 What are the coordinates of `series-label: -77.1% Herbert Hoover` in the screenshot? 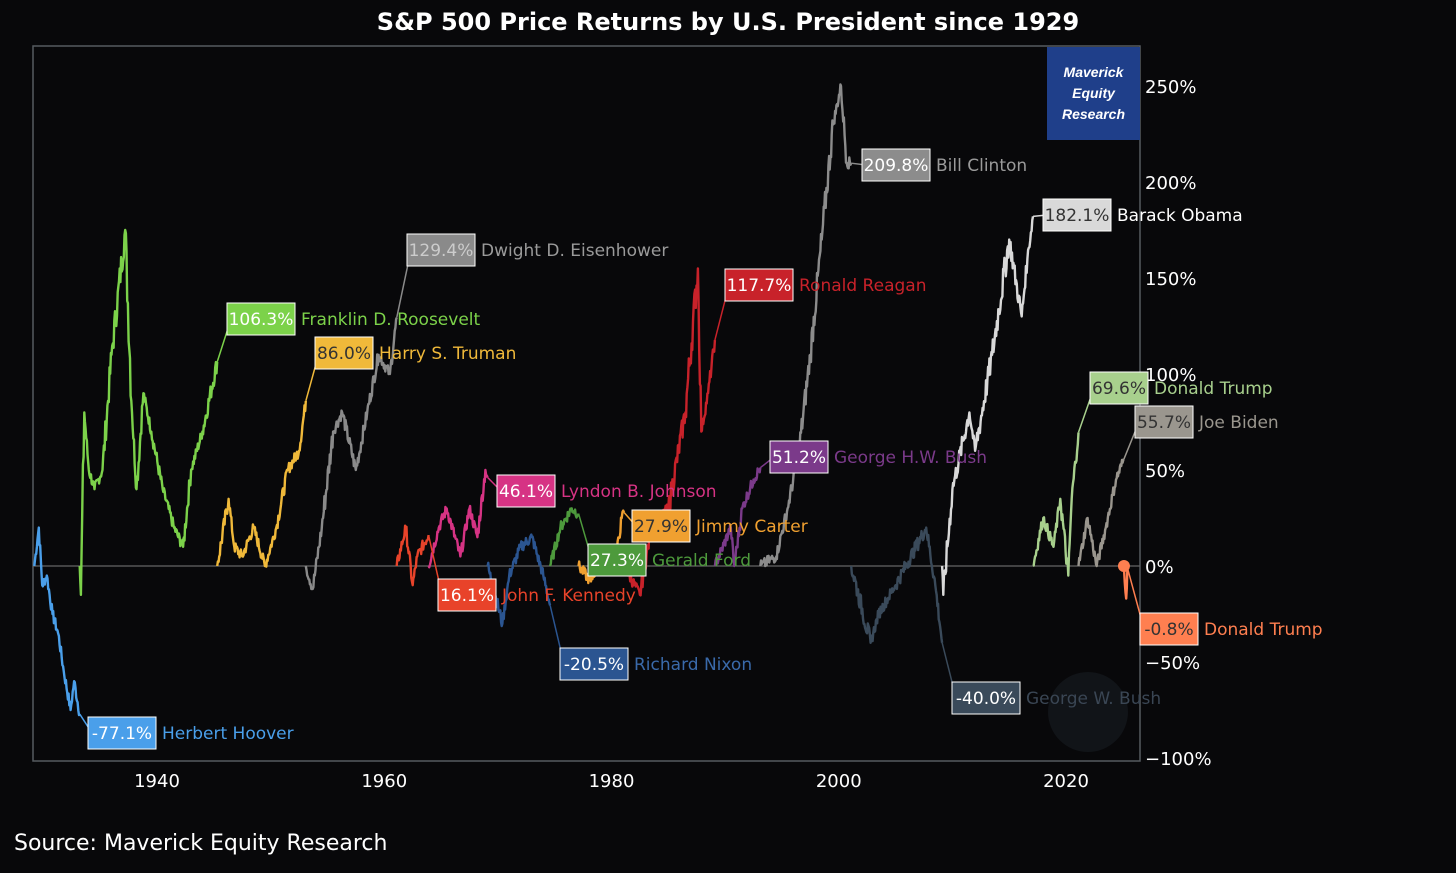 It's located at (186, 731).